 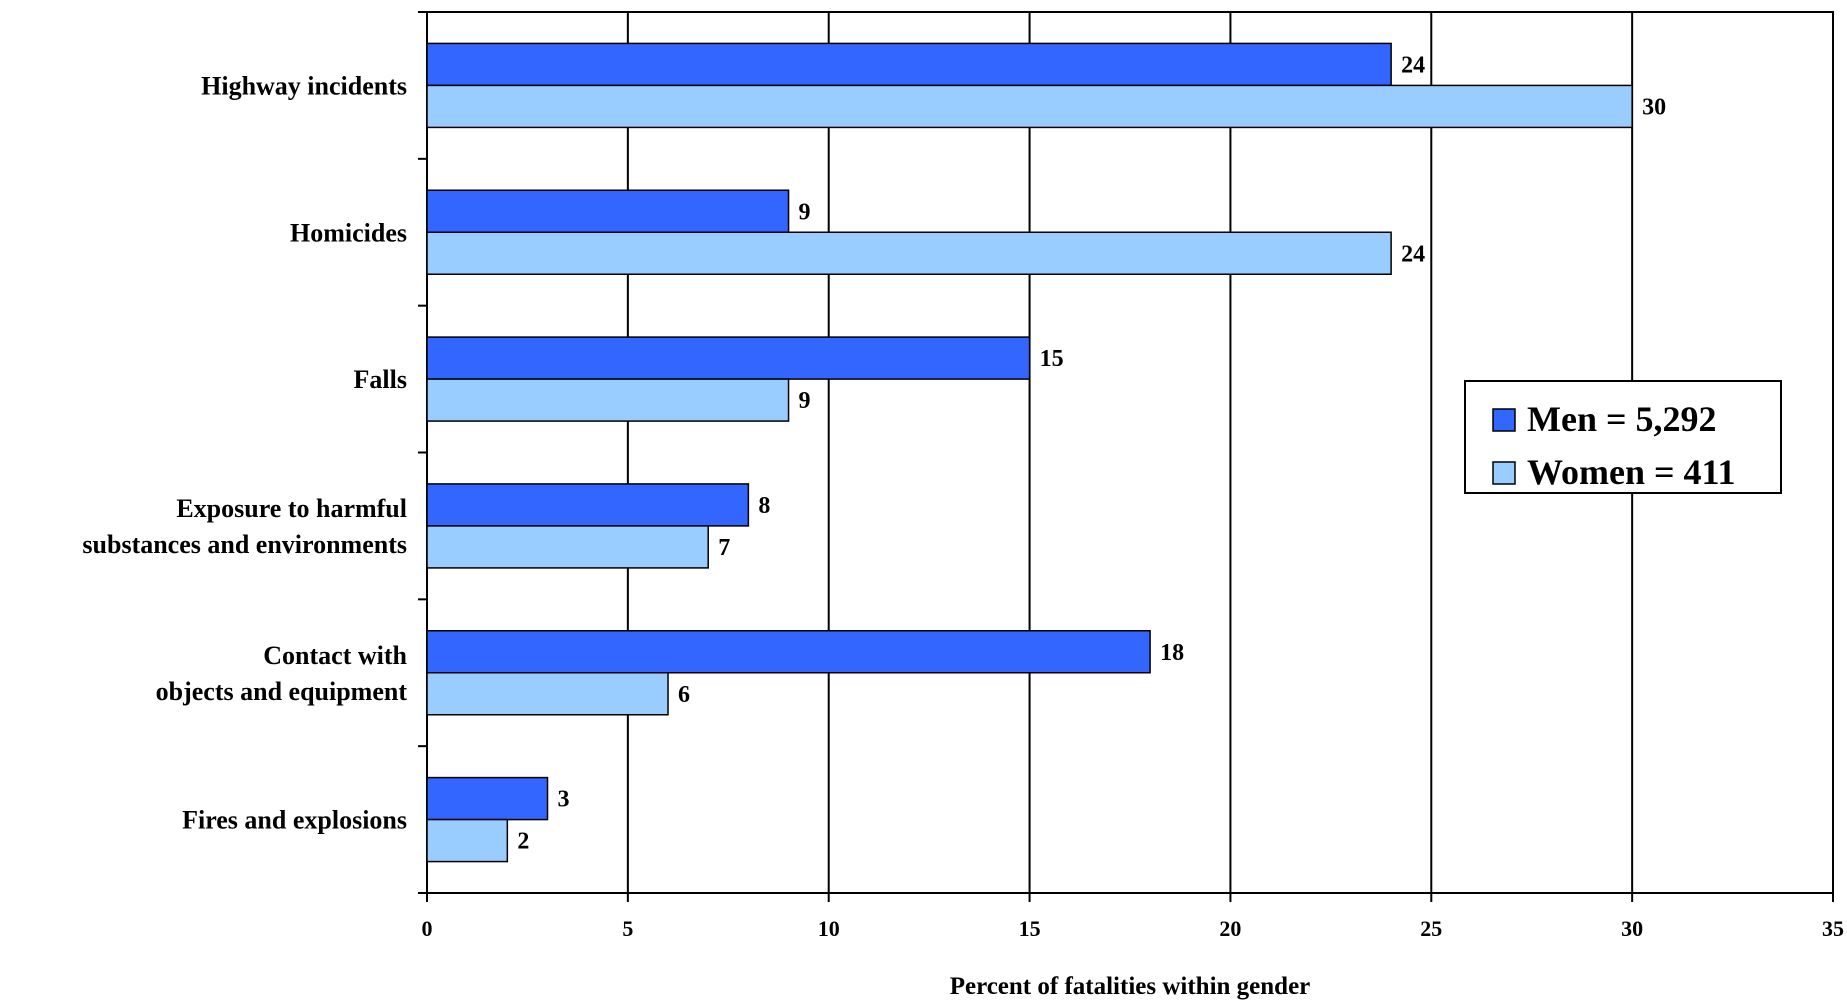 I want to click on legend-label: Women = 411, so click(x=1631, y=472).